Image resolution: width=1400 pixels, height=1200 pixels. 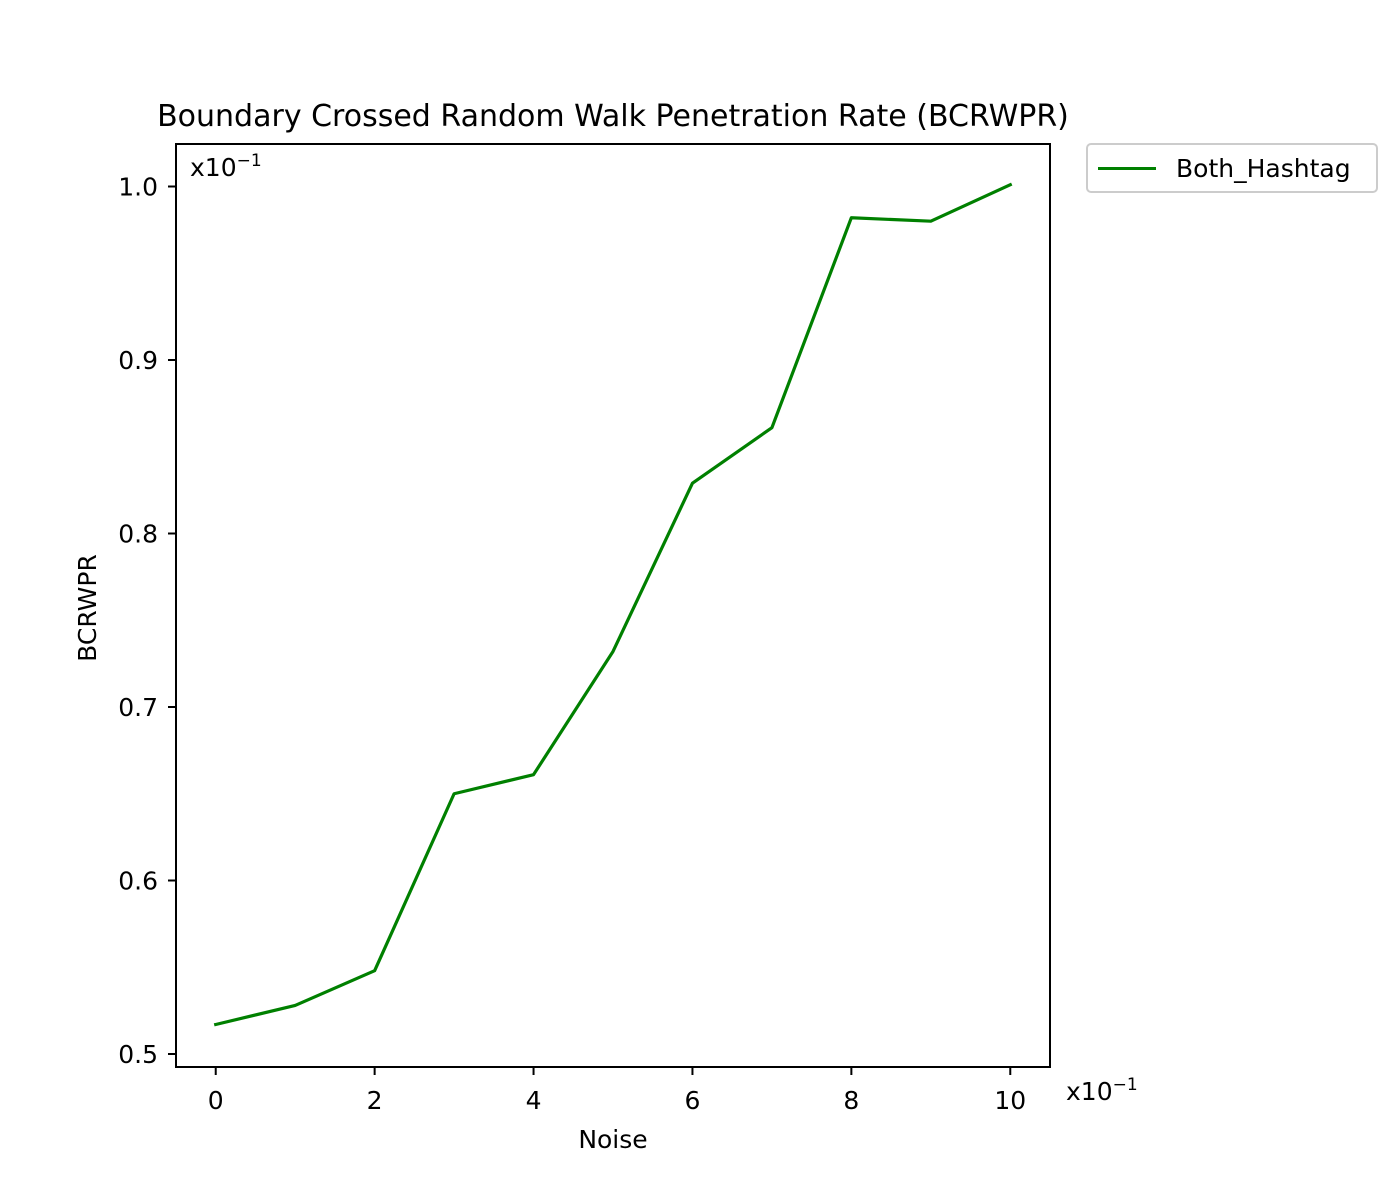 What do you see at coordinates (1010, 1100) in the screenshot?
I see `x-tick-label: 10` at bounding box center [1010, 1100].